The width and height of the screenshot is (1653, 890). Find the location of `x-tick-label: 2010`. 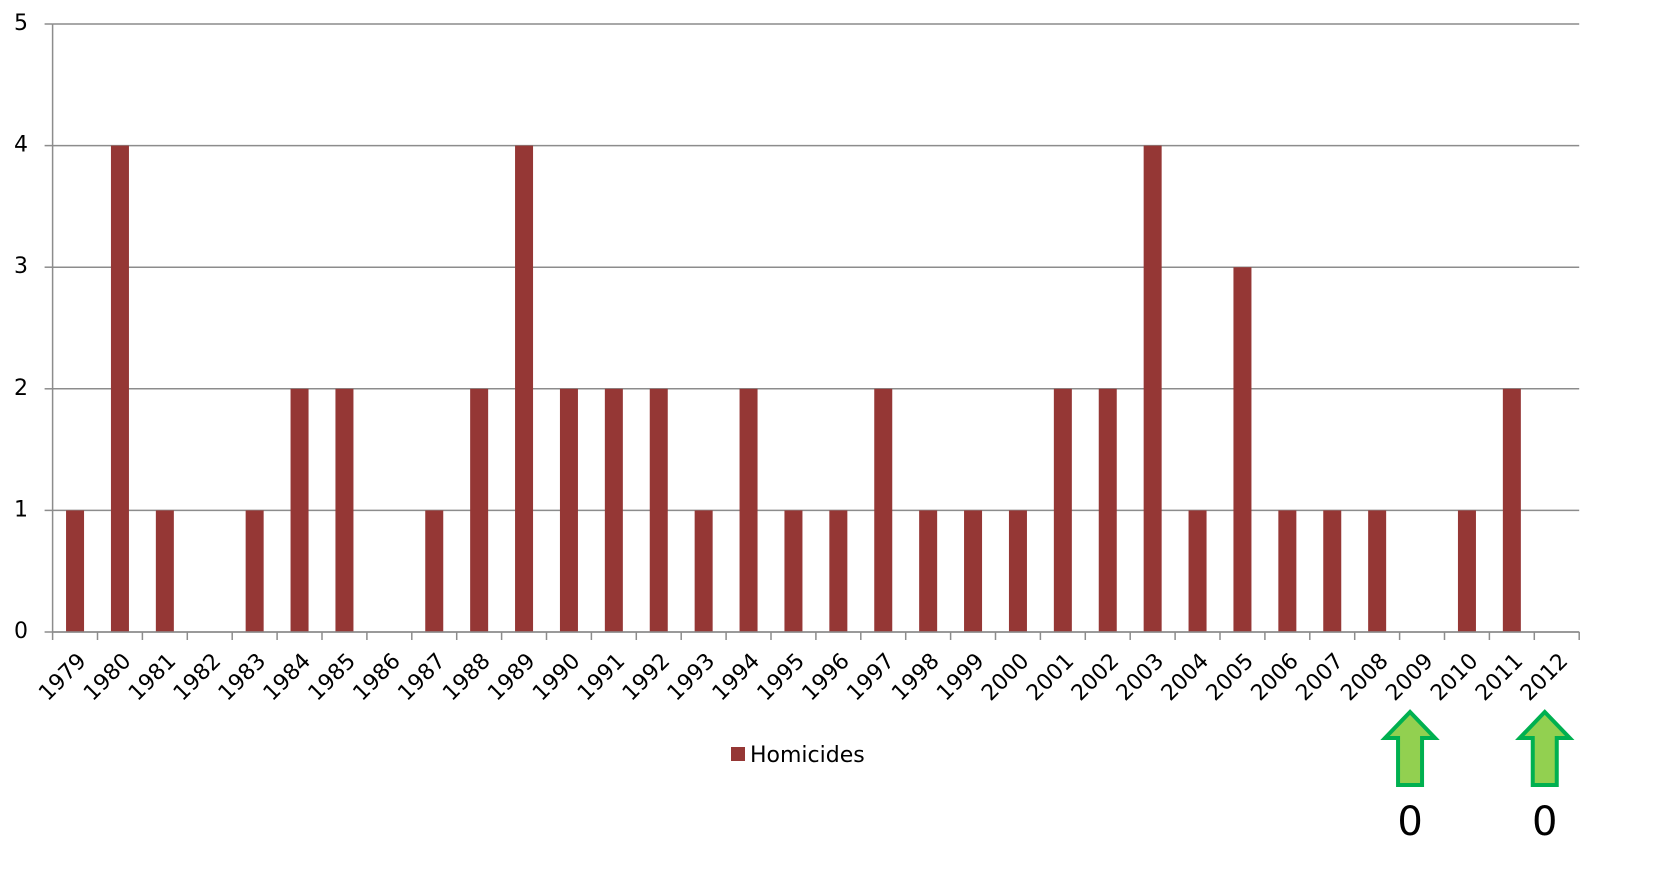

x-tick-label: 2010 is located at coordinates (1454, 677).